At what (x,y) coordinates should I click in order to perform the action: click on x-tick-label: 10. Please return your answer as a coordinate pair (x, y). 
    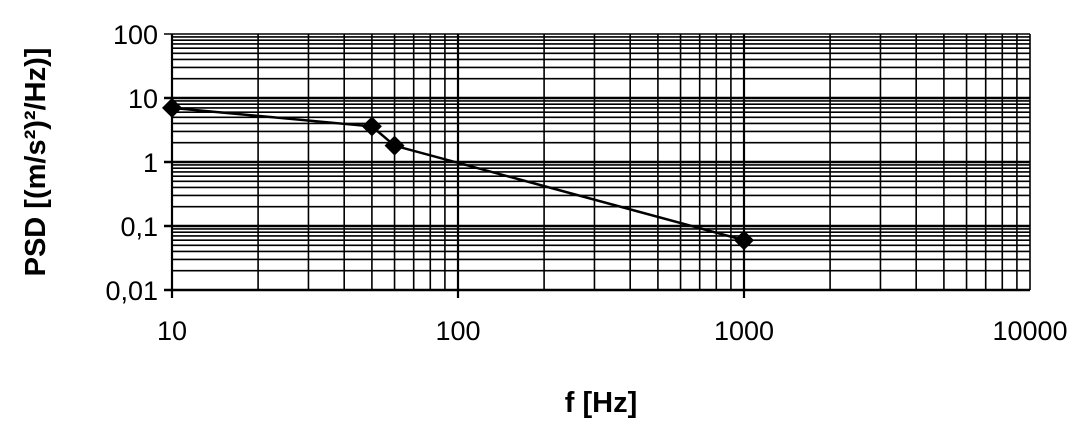
    Looking at the image, I should click on (172, 331).